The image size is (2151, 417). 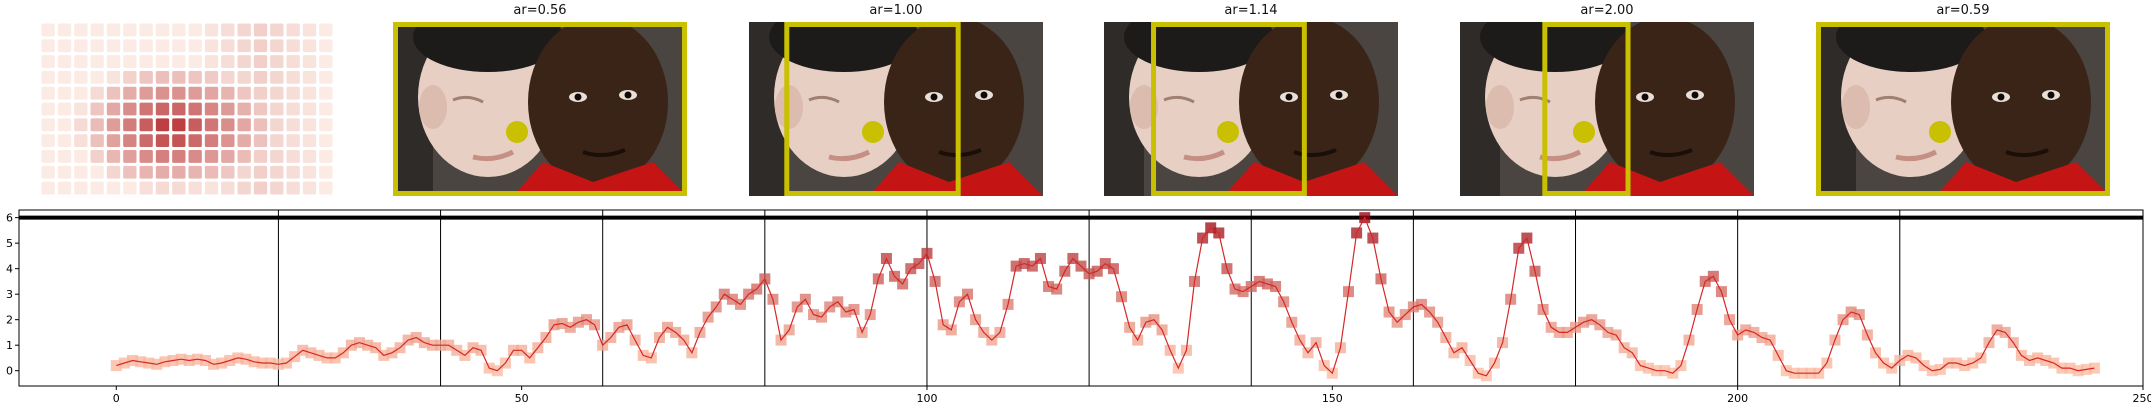 What do you see at coordinates (9, 294) in the screenshot?
I see `y-tick-label: 3` at bounding box center [9, 294].